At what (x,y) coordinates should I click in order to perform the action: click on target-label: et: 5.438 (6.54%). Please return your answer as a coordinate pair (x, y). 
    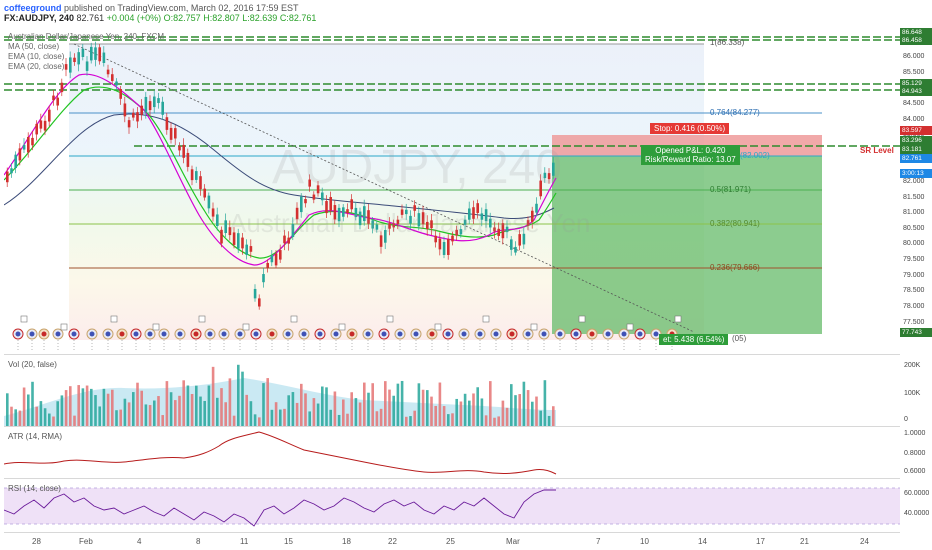
    Looking at the image, I should click on (694, 339).